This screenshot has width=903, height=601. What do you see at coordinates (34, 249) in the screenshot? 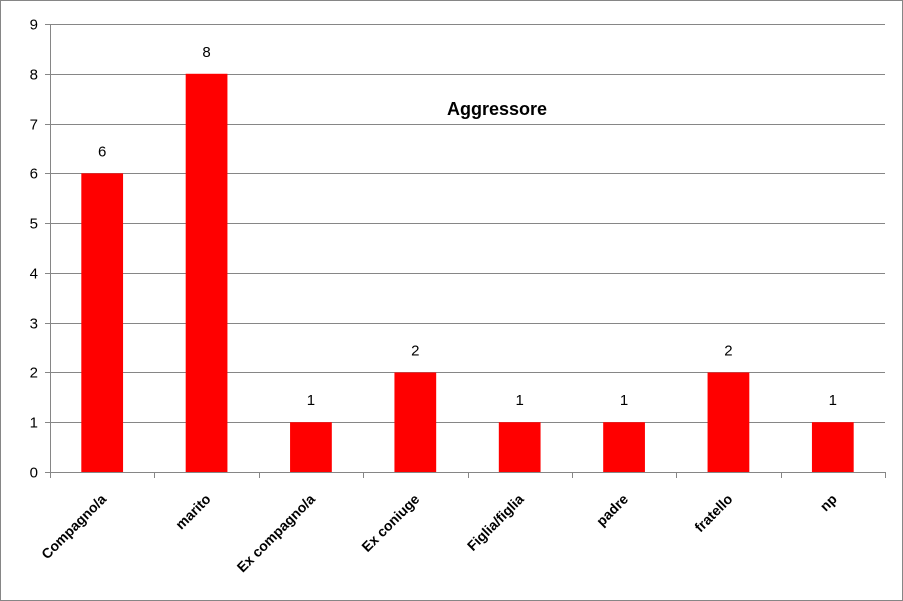
I see `y-axis-tick-labels: 0 1 2 3 4 5 6 7 8 9` at bounding box center [34, 249].